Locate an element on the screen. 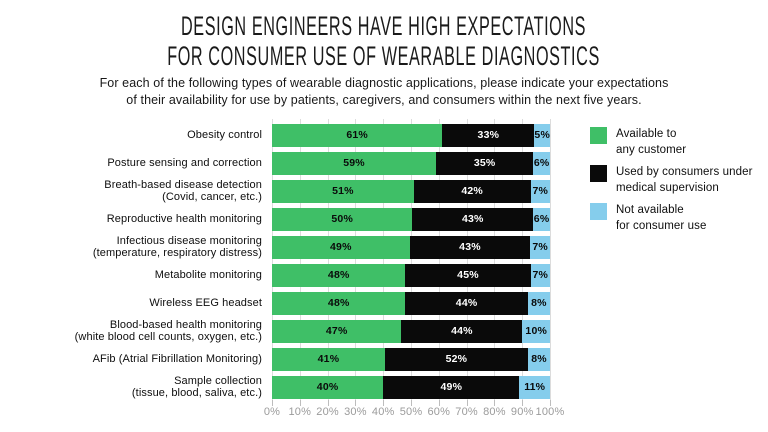 The image size is (768, 432). x-axis-tick-label: 40% is located at coordinates (383, 412).